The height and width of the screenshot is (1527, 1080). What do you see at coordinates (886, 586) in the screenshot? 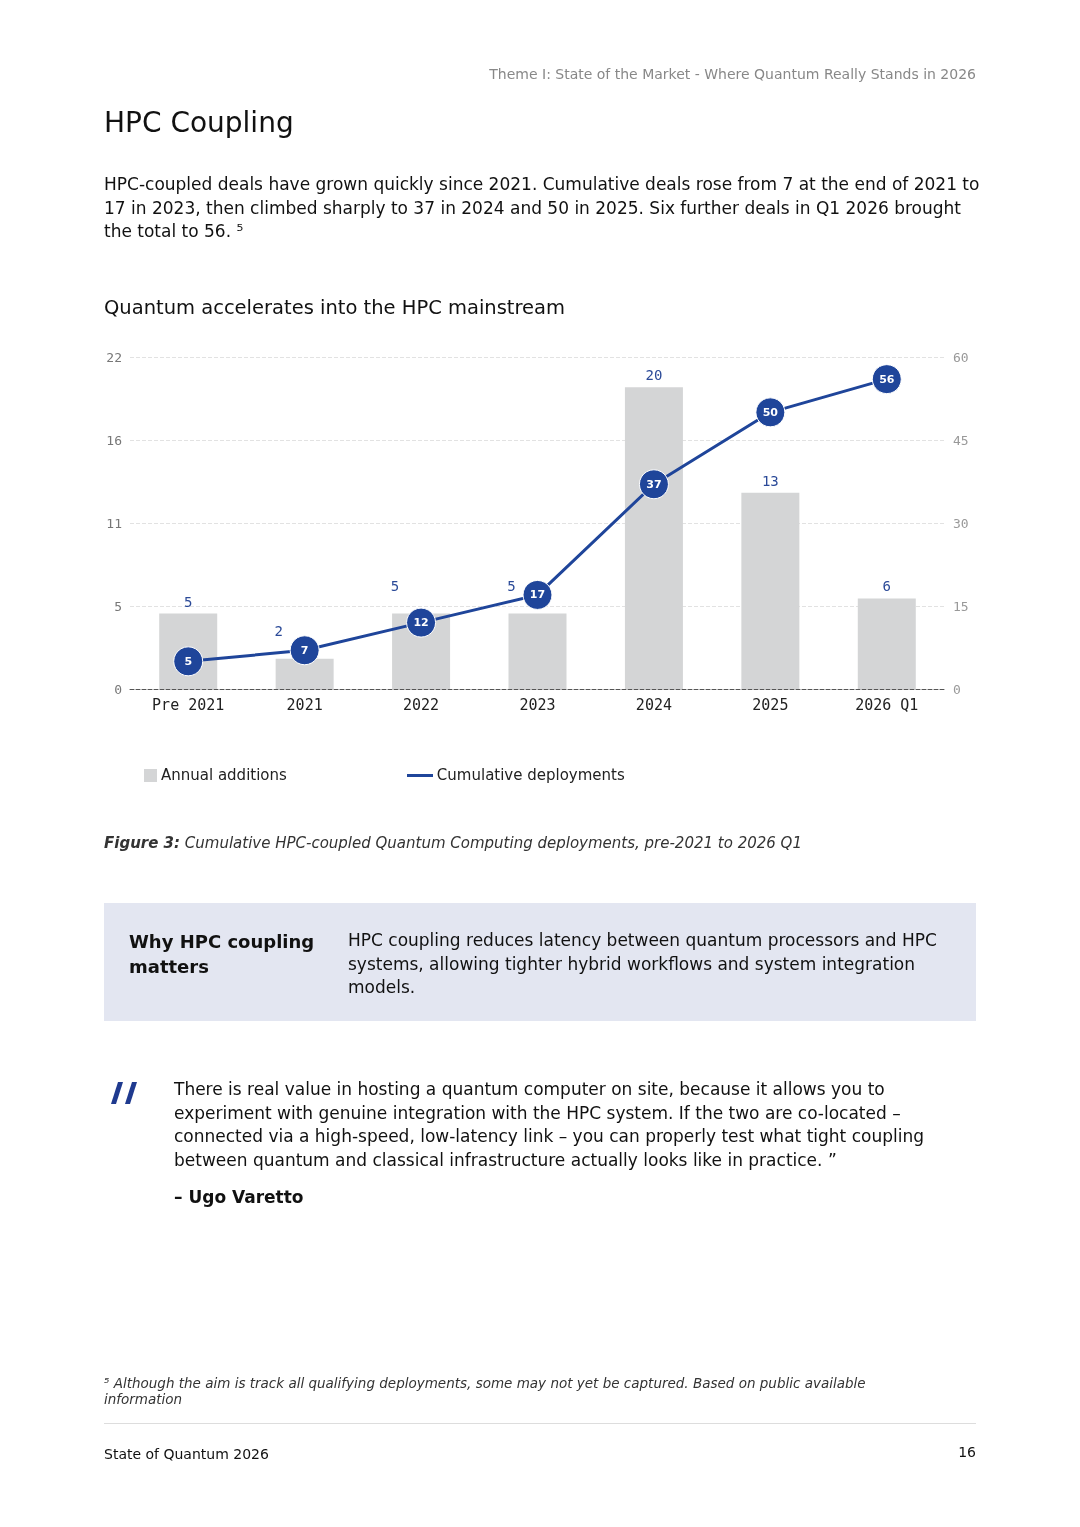
I see `data-label: 6` at bounding box center [886, 586].